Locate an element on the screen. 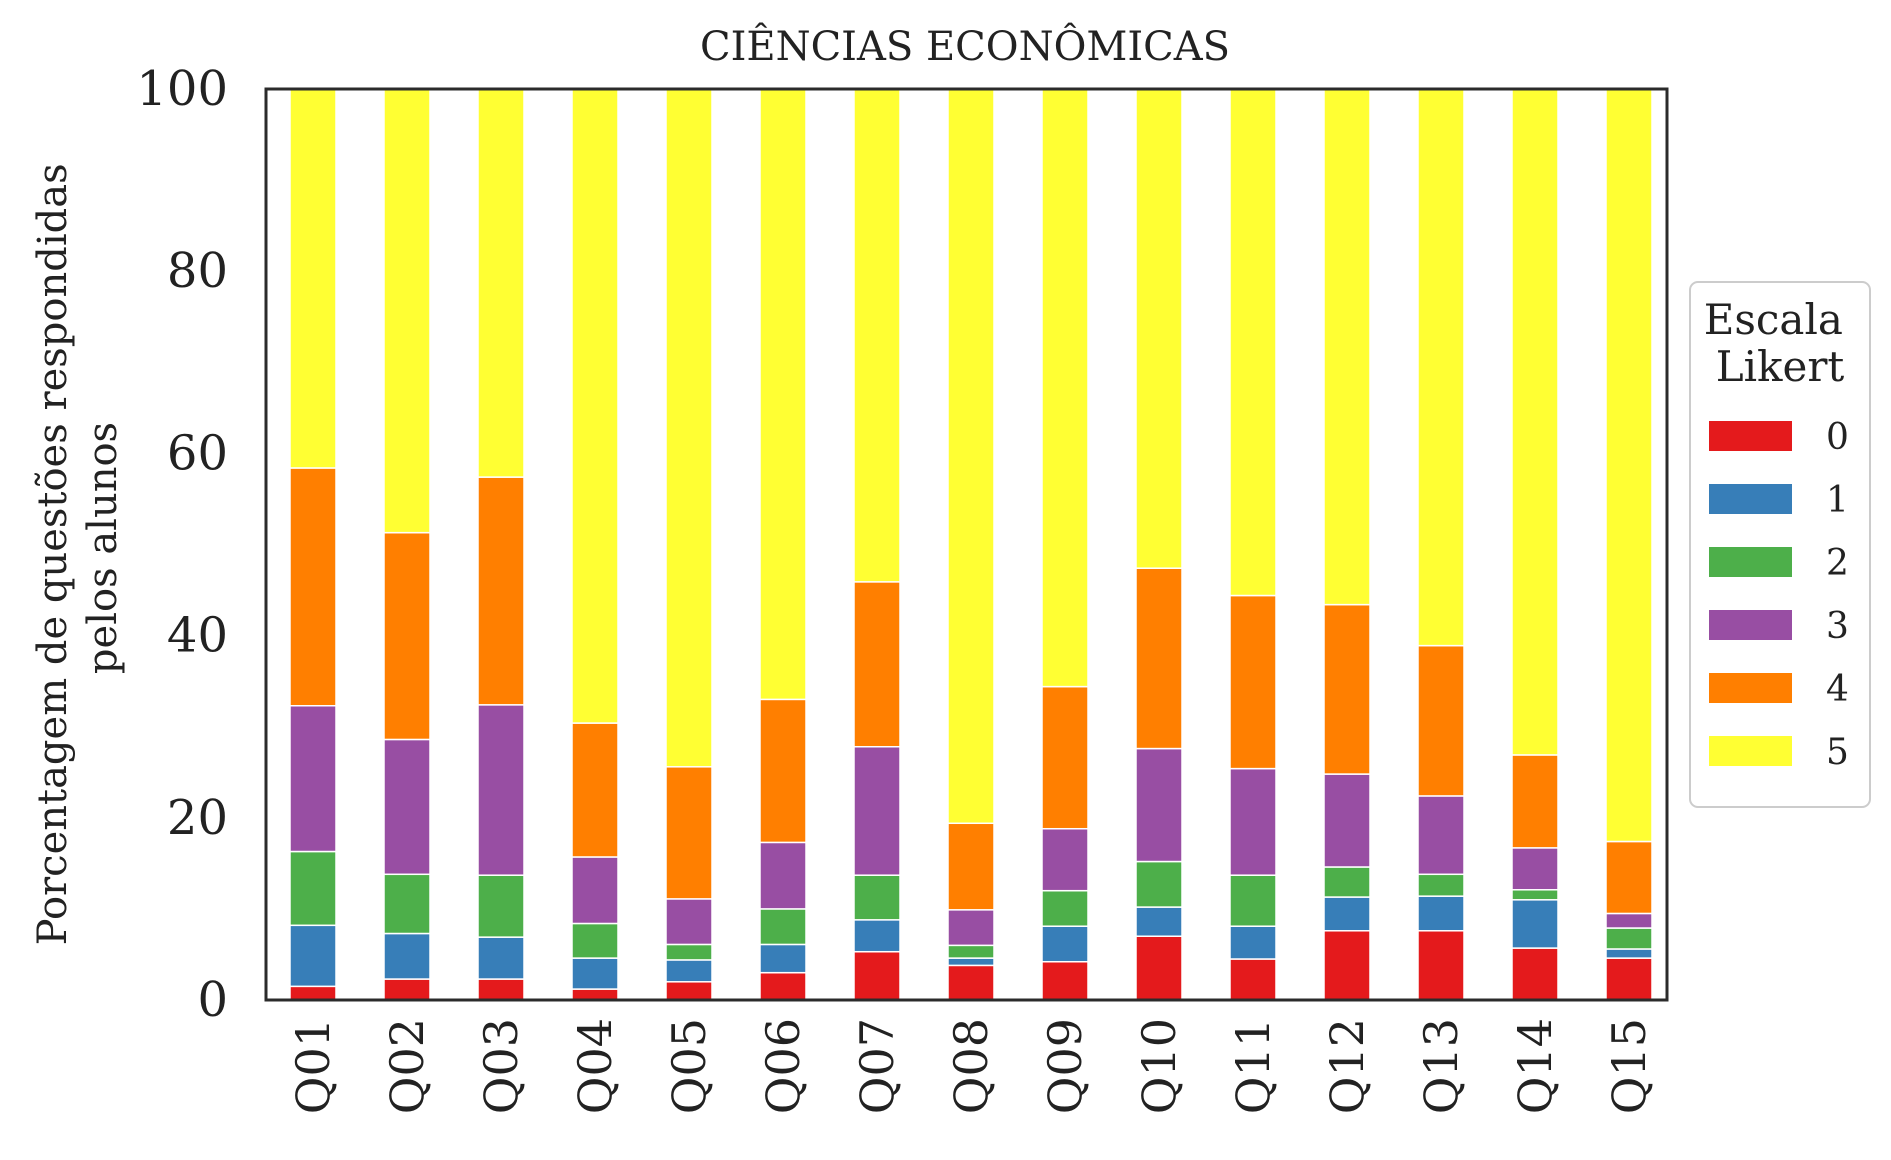 The image size is (1891, 1160). y-ticks-group: 0 20 40 60 80 100 is located at coordinates (182, 544).